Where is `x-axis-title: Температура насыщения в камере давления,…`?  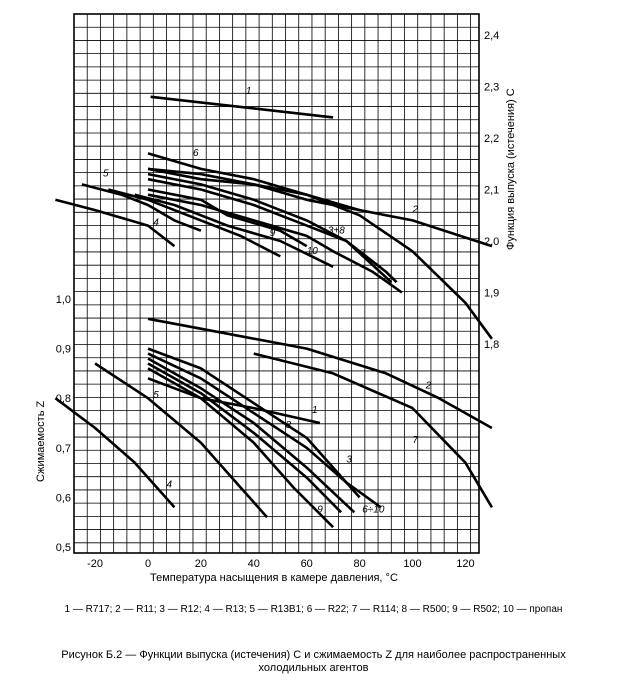 x-axis-title: Температура насыщения в камере давления,… is located at coordinates (274, 578).